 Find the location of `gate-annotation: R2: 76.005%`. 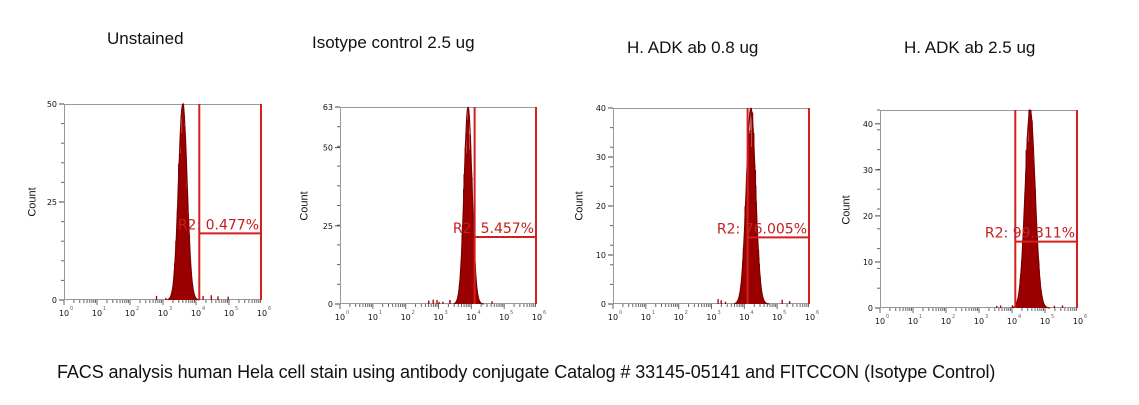

gate-annotation: R2: 76.005% is located at coordinates (762, 229).